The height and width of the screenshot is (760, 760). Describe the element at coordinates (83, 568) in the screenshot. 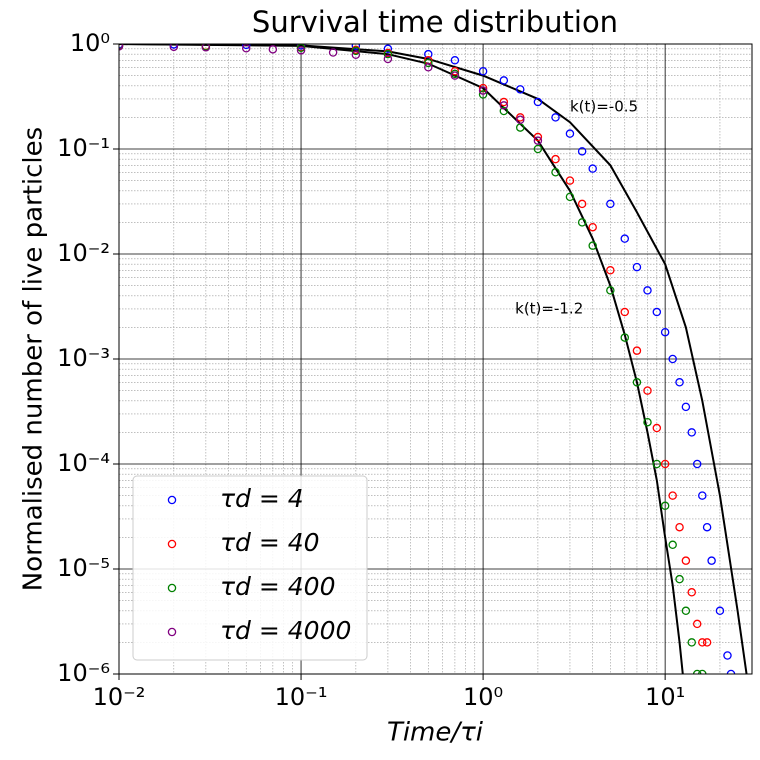

I see `y-tick-label: 10⁻⁵` at that location.